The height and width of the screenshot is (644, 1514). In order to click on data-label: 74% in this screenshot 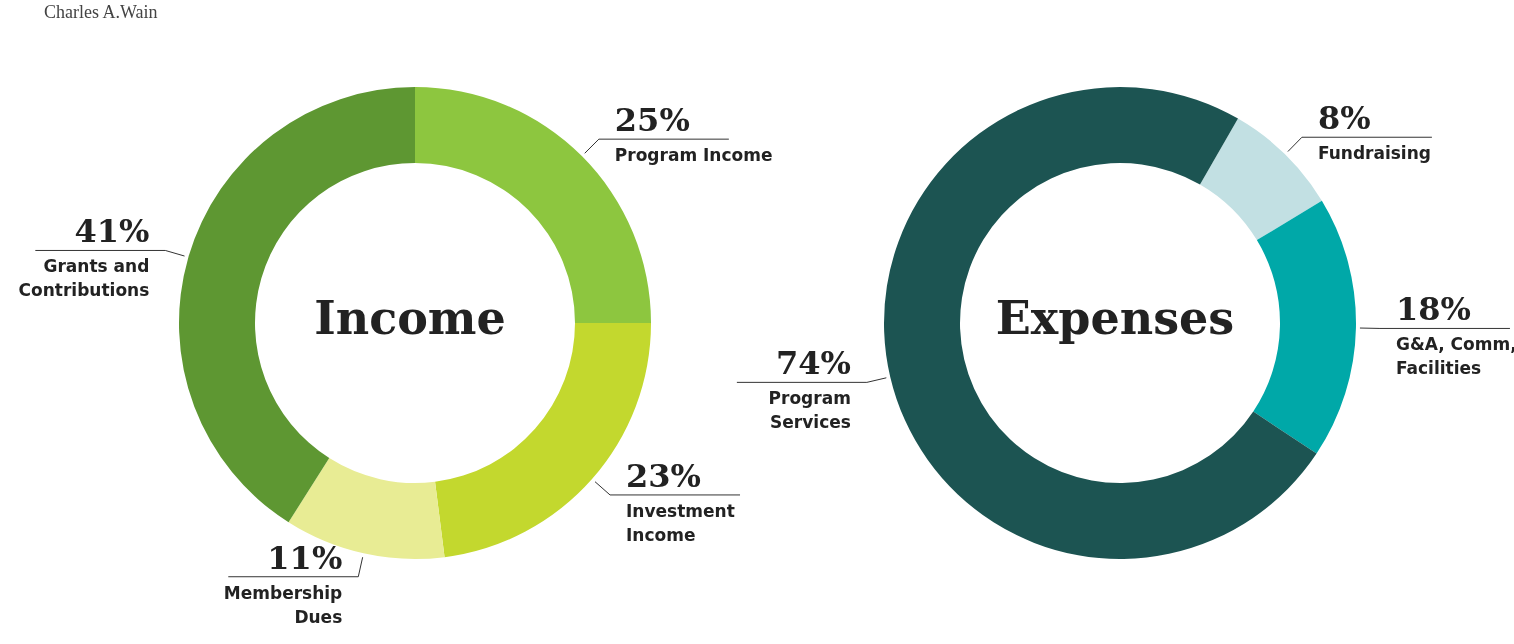, I will do `click(813, 363)`.